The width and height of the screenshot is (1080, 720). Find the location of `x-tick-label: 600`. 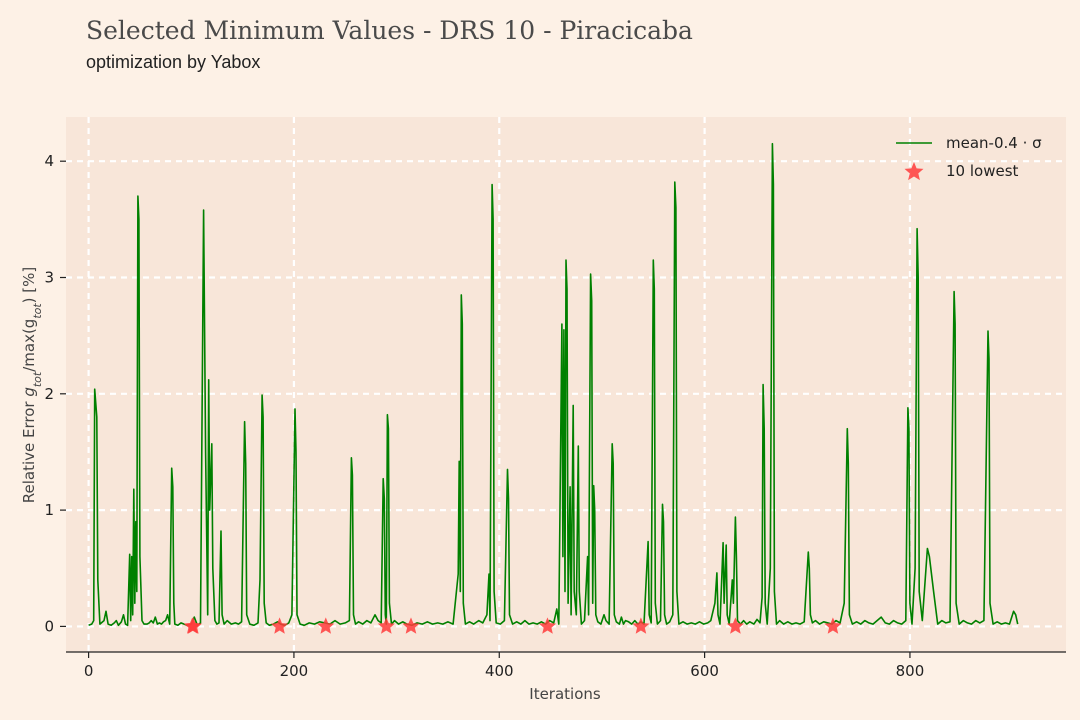

x-tick-label: 600 is located at coordinates (704, 671).